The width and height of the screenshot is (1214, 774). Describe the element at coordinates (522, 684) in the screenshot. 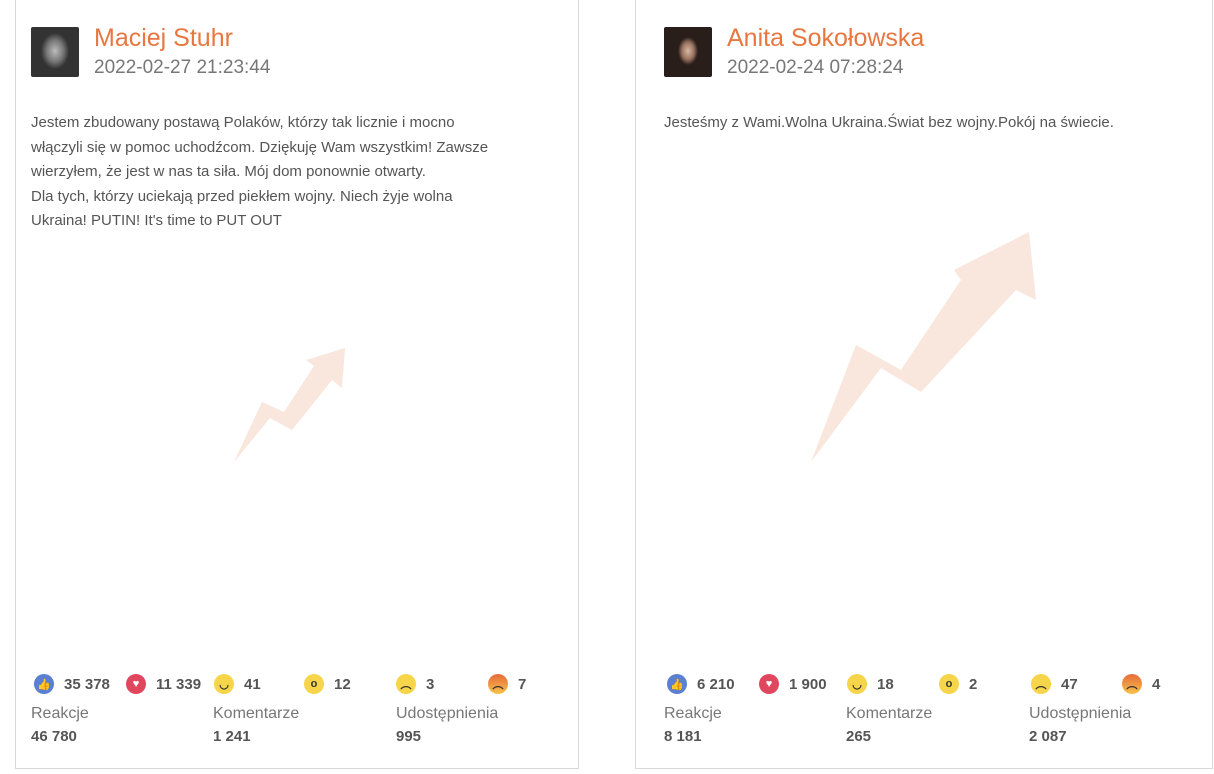

I see `angry-count: 7` at that location.